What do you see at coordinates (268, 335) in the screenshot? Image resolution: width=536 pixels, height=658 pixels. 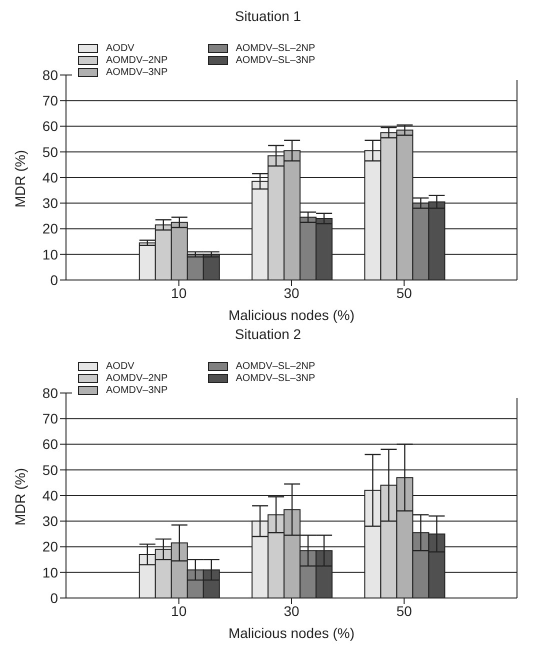 I see `chart-title: Situation 2` at bounding box center [268, 335].